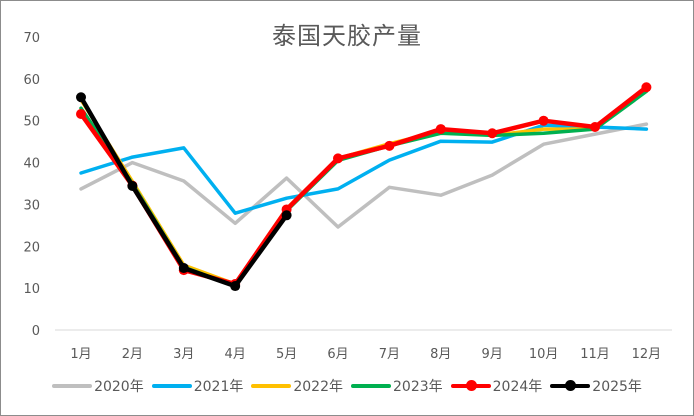 The height and width of the screenshot is (416, 694). What do you see at coordinates (119, 387) in the screenshot?
I see `legend-label: 2020年` at bounding box center [119, 387].